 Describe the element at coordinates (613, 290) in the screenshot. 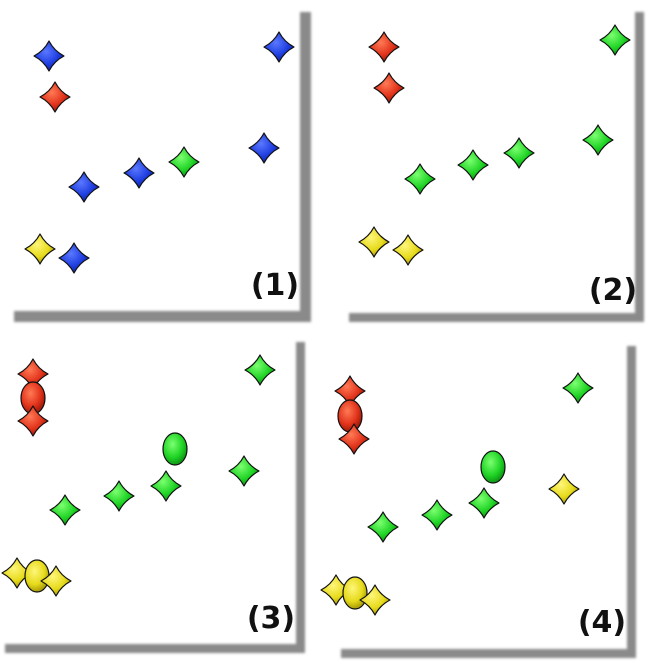

I see `panel-2-label: (2)` at that location.